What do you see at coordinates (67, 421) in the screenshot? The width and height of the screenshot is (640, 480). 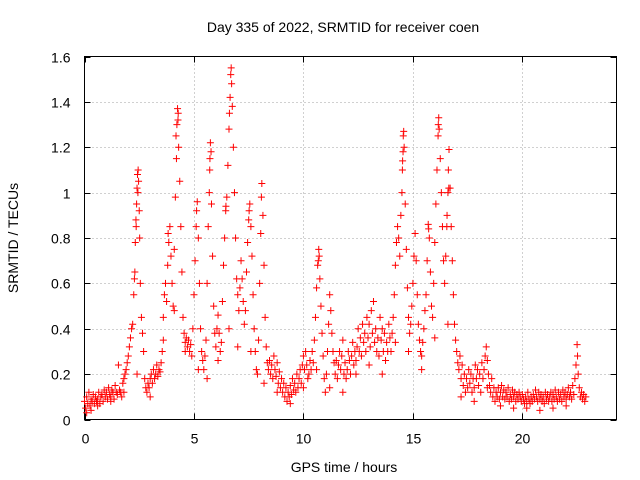 I see `y-tick-label: 0` at bounding box center [67, 421].